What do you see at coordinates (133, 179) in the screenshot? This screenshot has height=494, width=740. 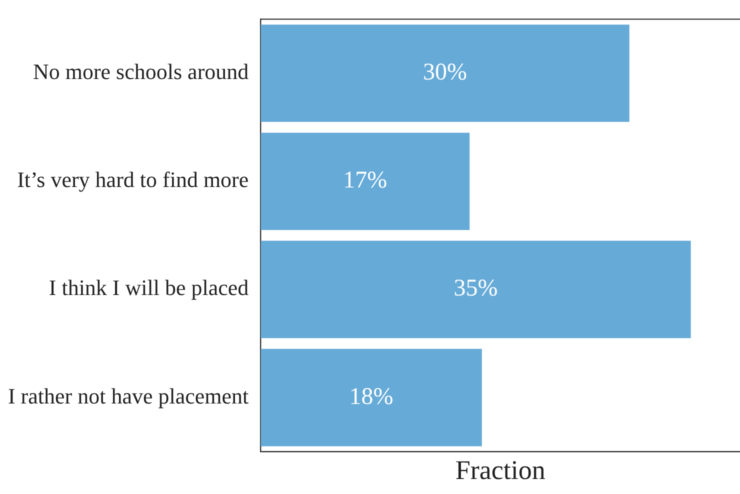 I see `y-tick-label: It’s very hard to find more` at bounding box center [133, 179].